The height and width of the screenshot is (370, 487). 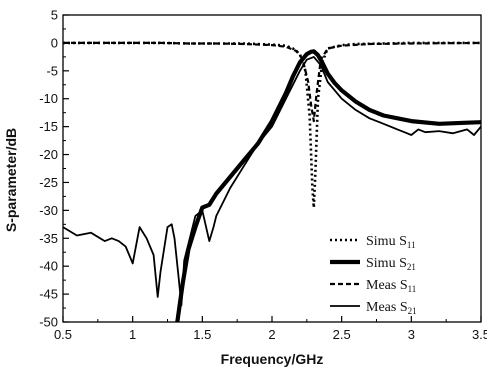 What do you see at coordinates (391, 264) in the screenshot?
I see `legend-entry: Simu S21` at bounding box center [391, 264].